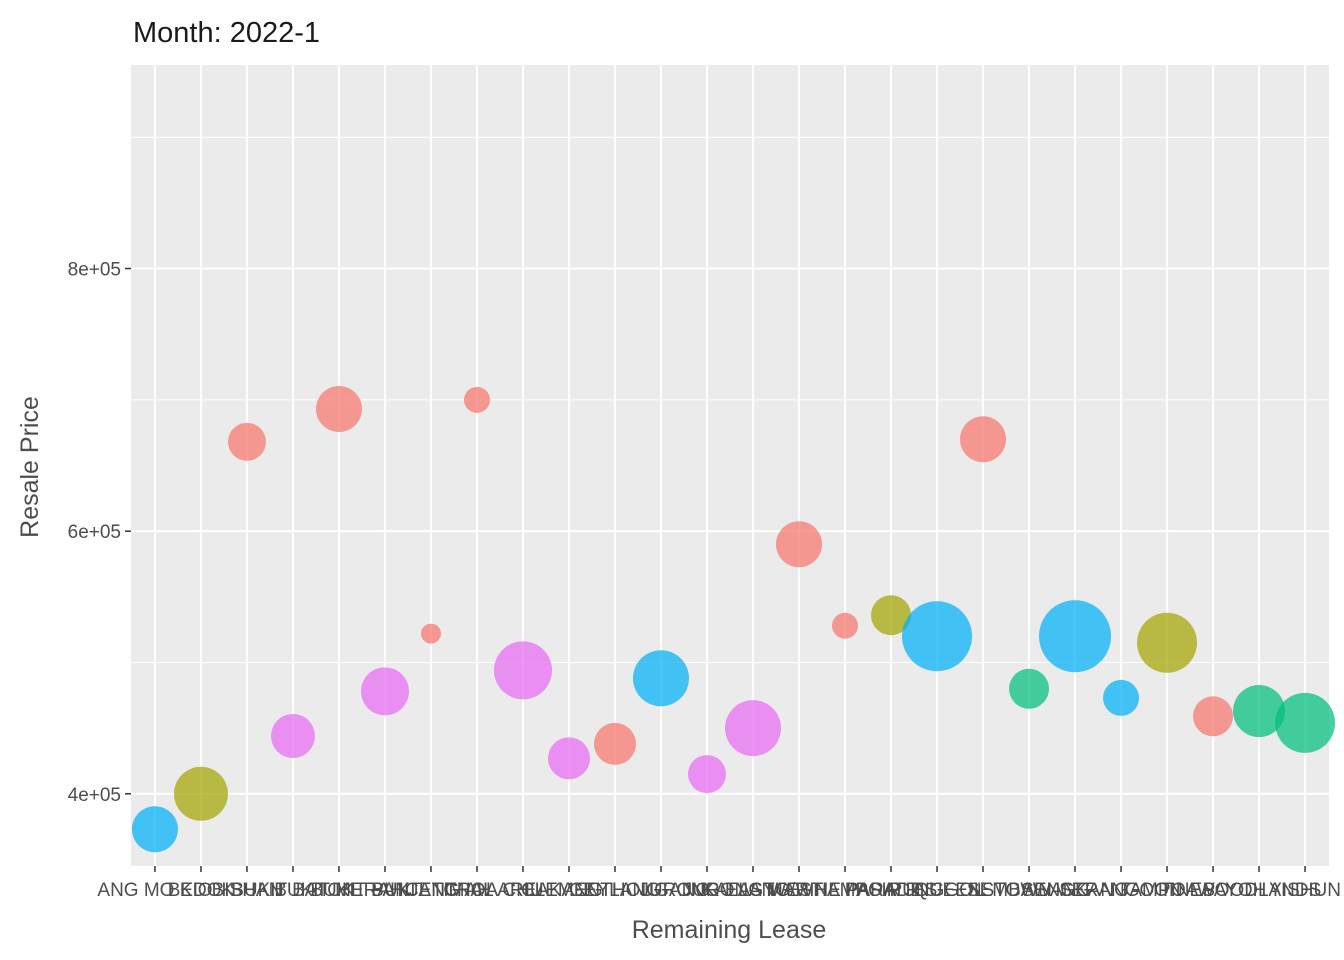 The image size is (1344, 960). I want to click on x-tick-label: BISHAN, so click(247, 890).